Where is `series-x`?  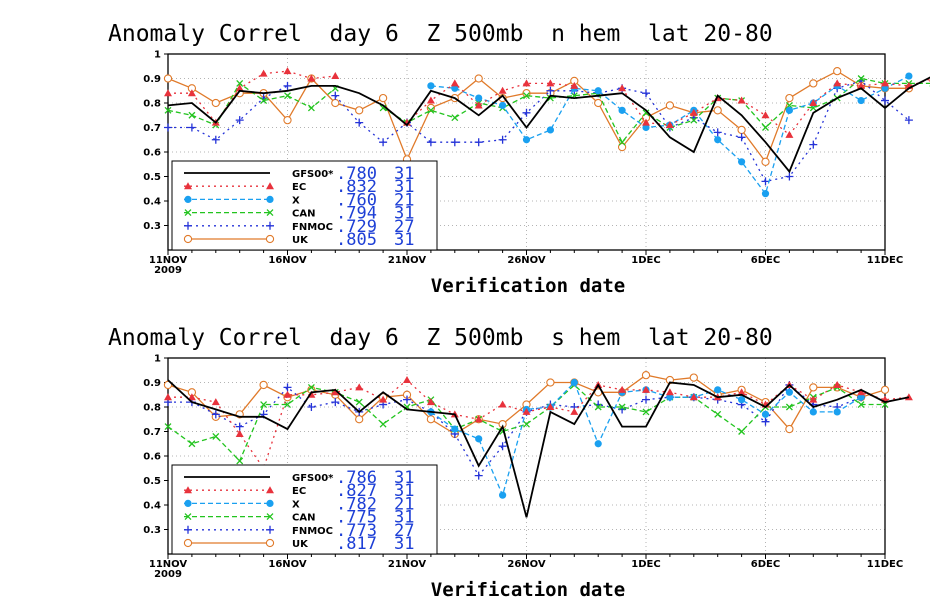 series-x is located at coordinates (670, 135).